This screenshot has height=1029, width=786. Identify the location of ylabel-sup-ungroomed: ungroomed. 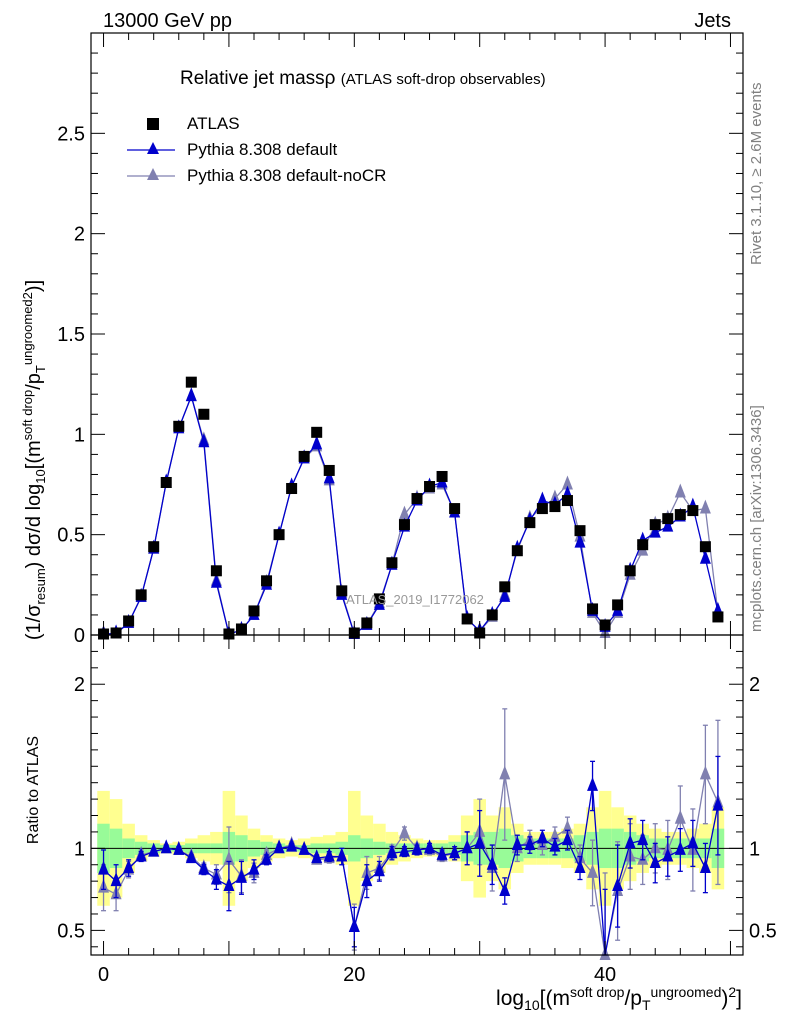
(28, 332).